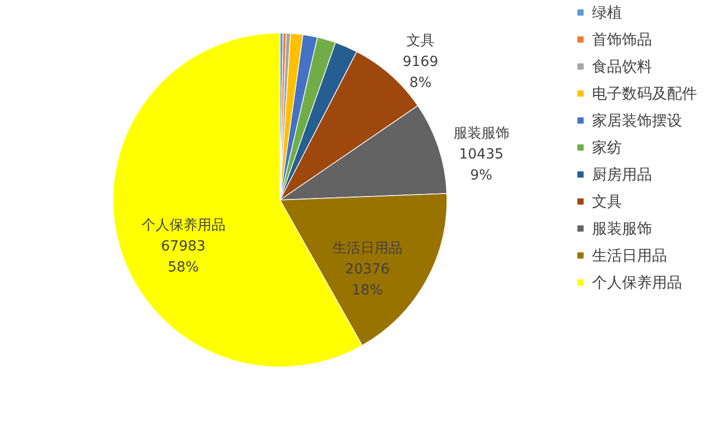  I want to click on data-label: 服装服饰 10435 9%, so click(481, 154).